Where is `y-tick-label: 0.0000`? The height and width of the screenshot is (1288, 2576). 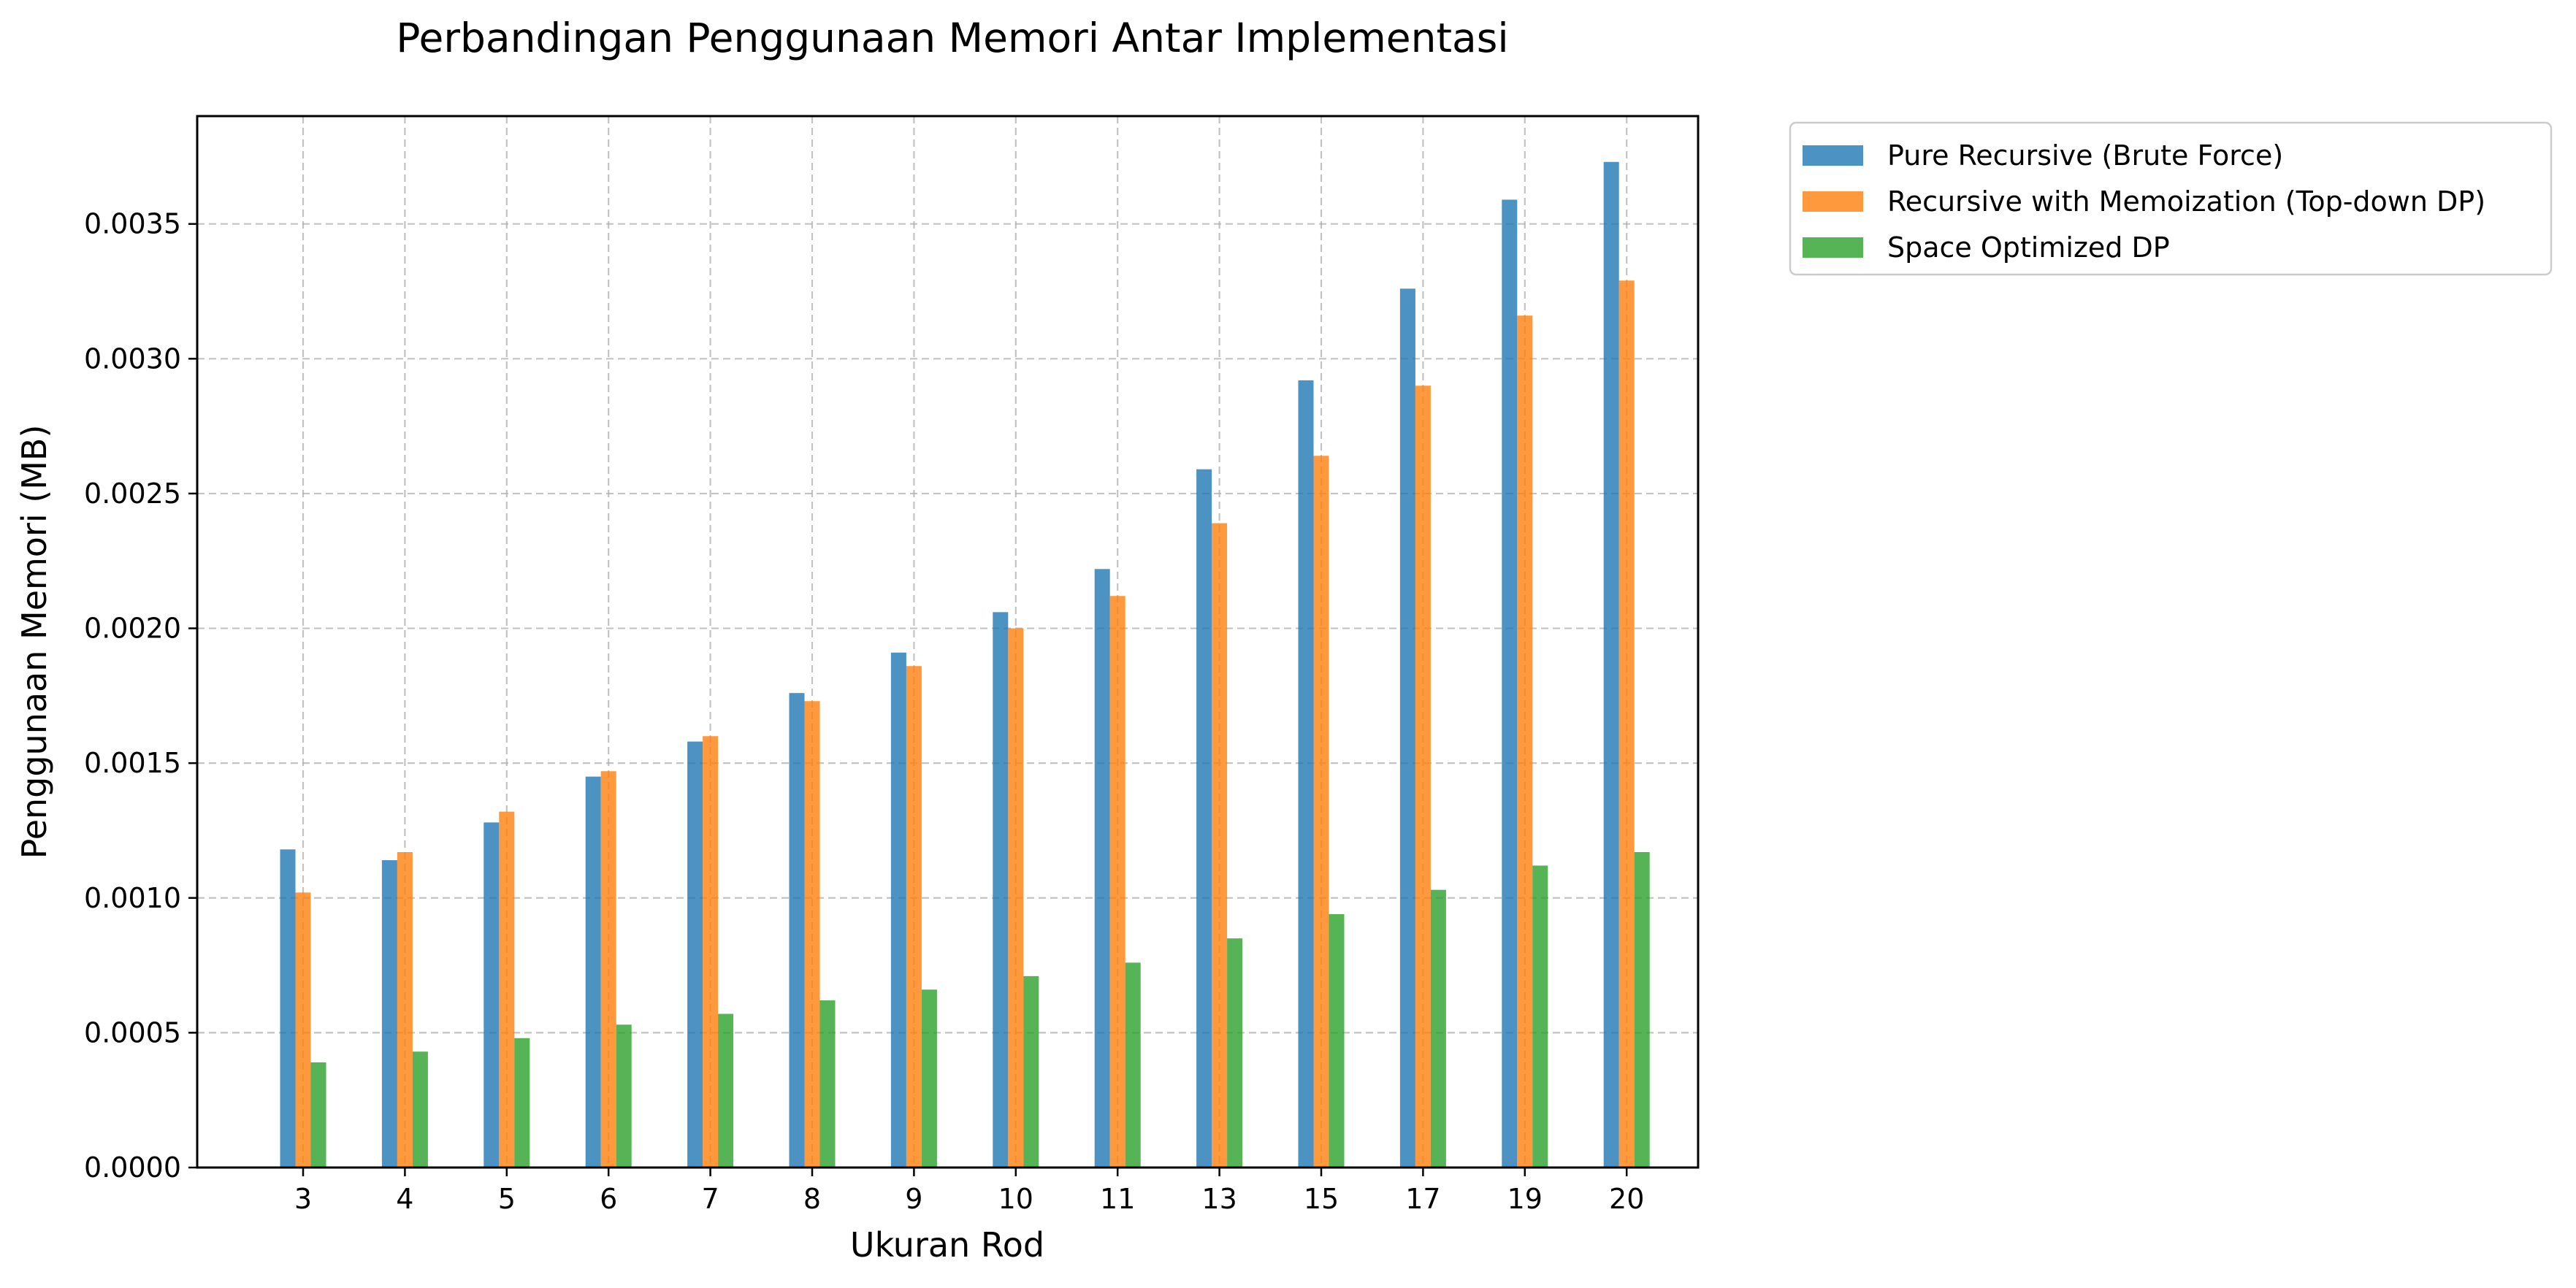 y-tick-label: 0.0000 is located at coordinates (132, 1167).